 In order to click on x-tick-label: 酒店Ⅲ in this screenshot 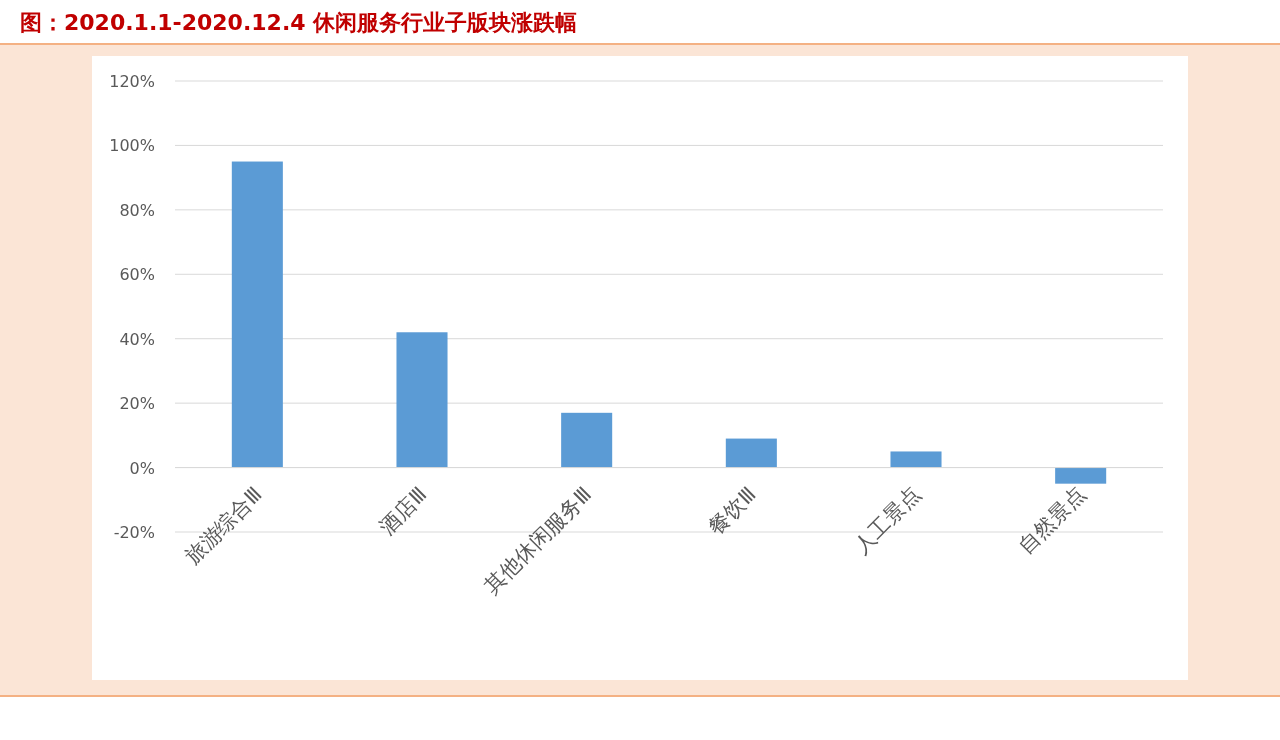, I will do `click(403, 511)`.